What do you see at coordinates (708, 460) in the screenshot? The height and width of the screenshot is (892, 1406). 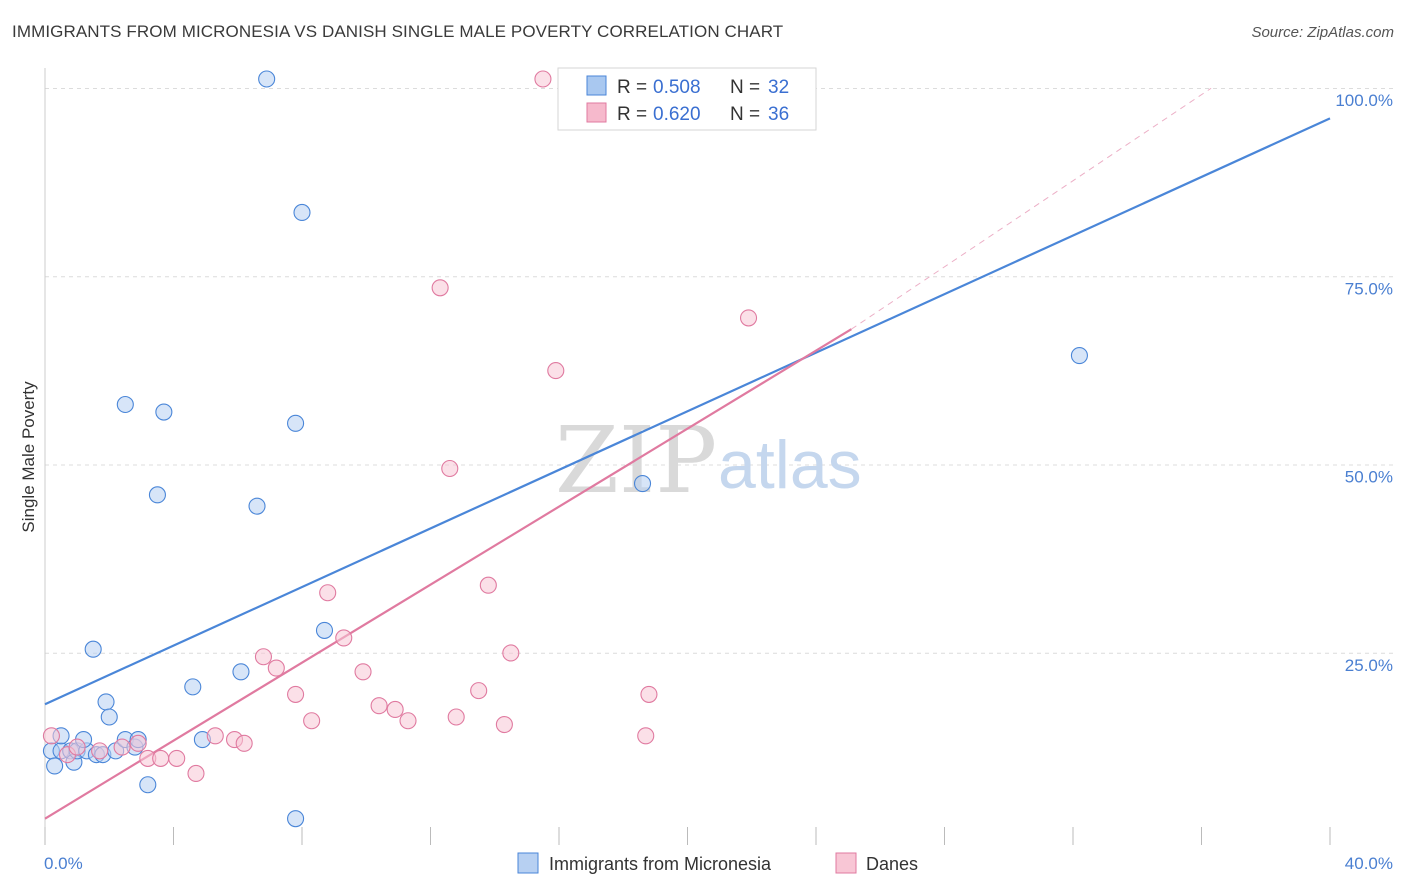 I see `watermark: ZIP atlas` at bounding box center [708, 460].